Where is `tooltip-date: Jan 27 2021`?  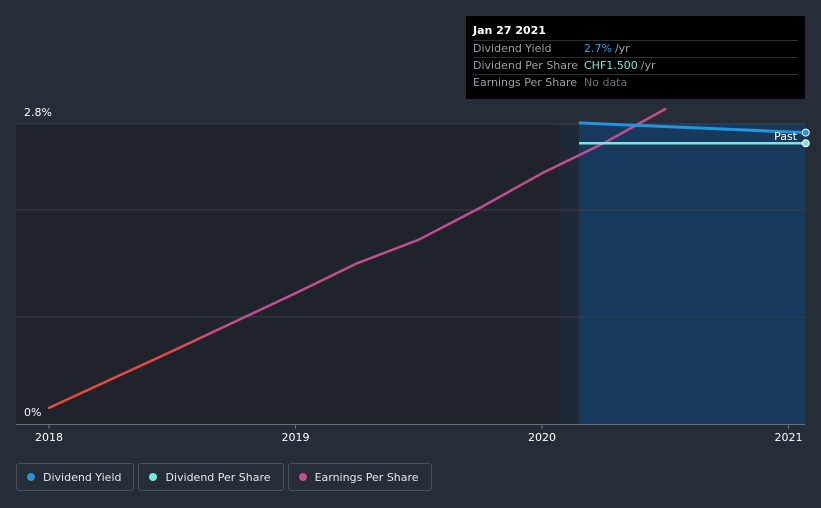 tooltip-date: Jan 27 2021 is located at coordinates (509, 30).